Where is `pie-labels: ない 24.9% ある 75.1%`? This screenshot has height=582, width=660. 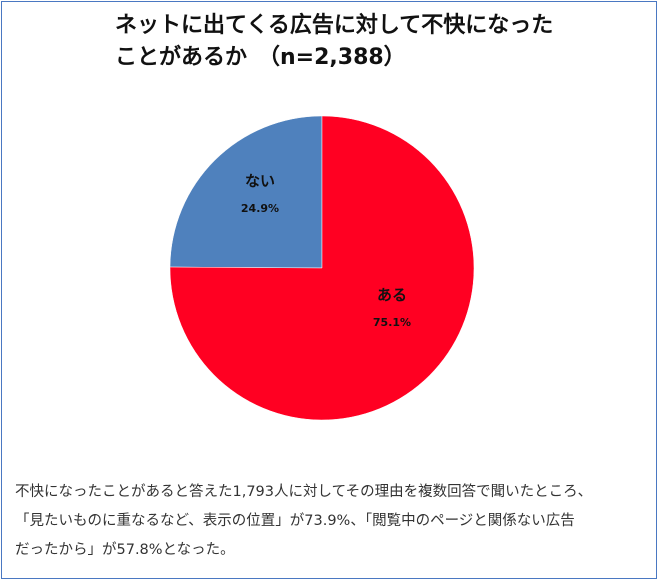
pie-labels: ない 24.9% ある 75.1% is located at coordinates (326, 250).